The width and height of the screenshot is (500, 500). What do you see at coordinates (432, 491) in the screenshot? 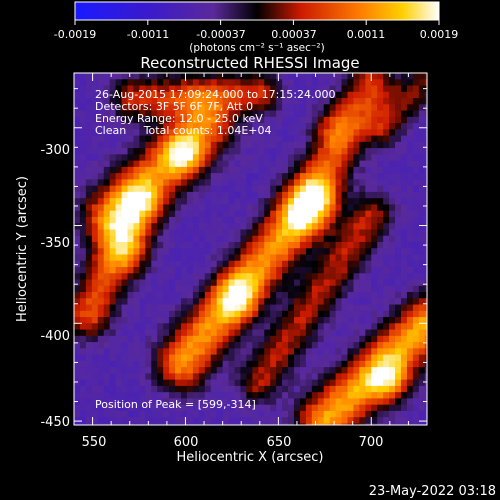
I see `footer-date: 23-May-2022 03:18` at bounding box center [432, 491].